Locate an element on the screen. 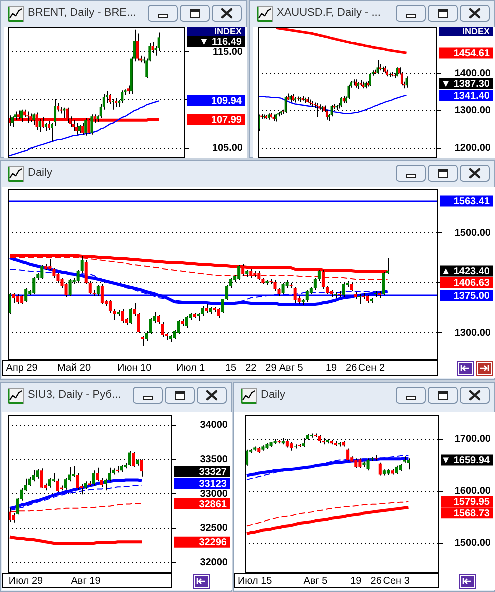 The width and height of the screenshot is (495, 592). x-tick-label: Май 20 is located at coordinates (75, 368).